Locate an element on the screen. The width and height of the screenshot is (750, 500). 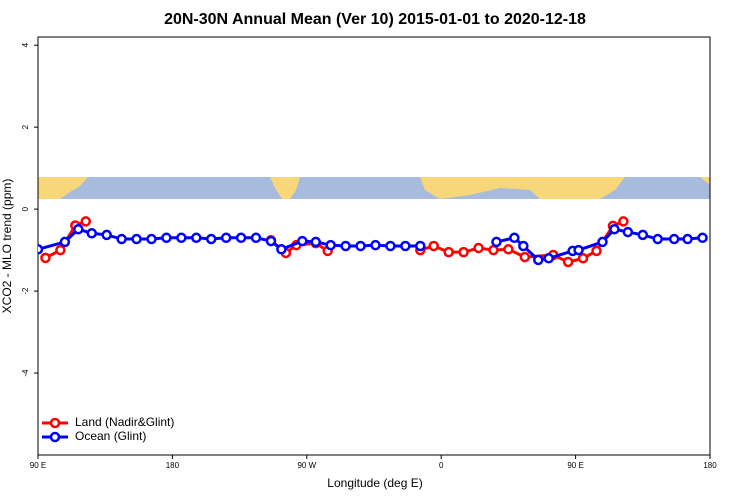
y-tick-label: 4 is located at coordinates (25, 44).